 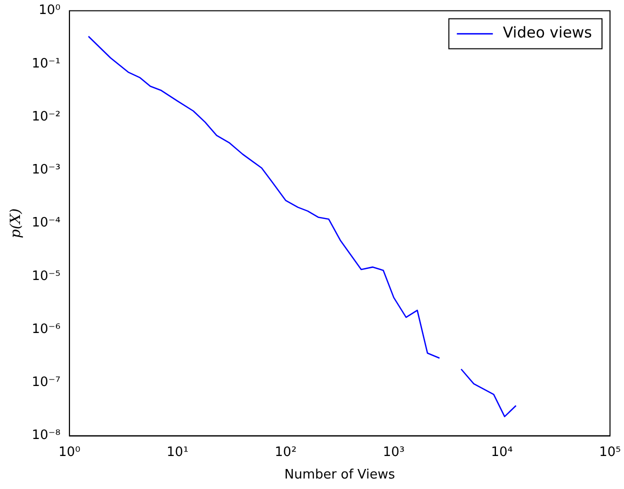 What do you see at coordinates (285, 452) in the screenshot?
I see `x-tick-label: 10²` at bounding box center [285, 452].